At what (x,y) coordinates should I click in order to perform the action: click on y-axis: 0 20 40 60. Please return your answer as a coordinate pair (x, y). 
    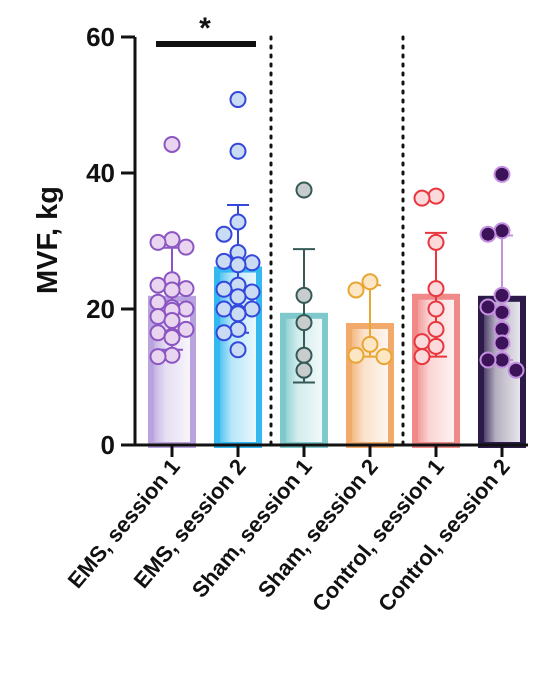
    Looking at the image, I should click on (111, 241).